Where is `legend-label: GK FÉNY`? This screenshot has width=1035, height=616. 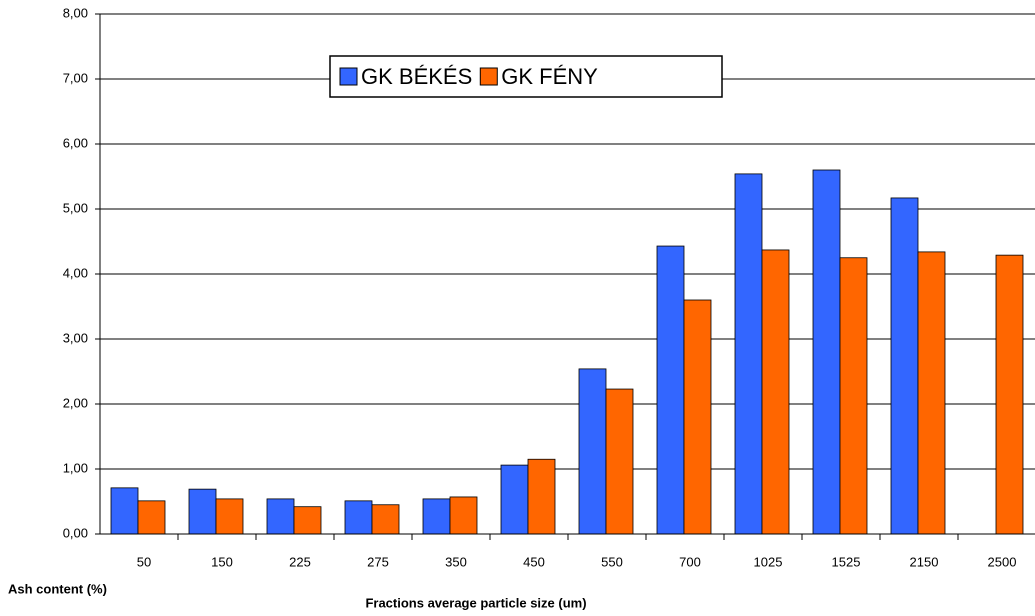 legend-label: GK FÉNY is located at coordinates (549, 76).